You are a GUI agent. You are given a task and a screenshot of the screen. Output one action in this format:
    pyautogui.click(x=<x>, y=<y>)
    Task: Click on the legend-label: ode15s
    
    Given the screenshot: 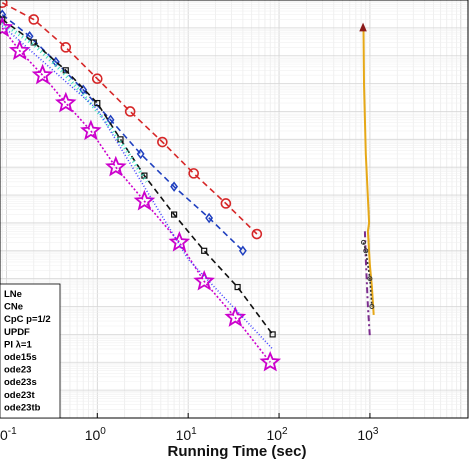 What is the action you would take?
    pyautogui.click(x=20, y=357)
    